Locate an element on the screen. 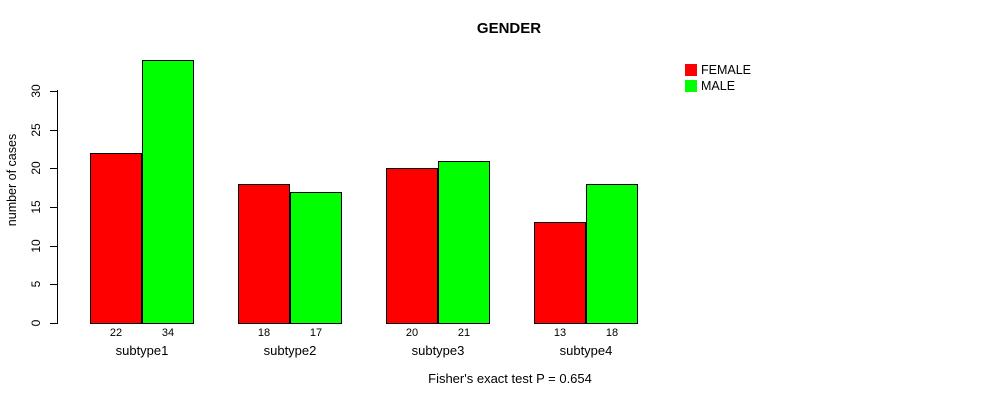 The height and width of the screenshot is (400, 990). legend-item-male: MALE is located at coordinates (718, 86).